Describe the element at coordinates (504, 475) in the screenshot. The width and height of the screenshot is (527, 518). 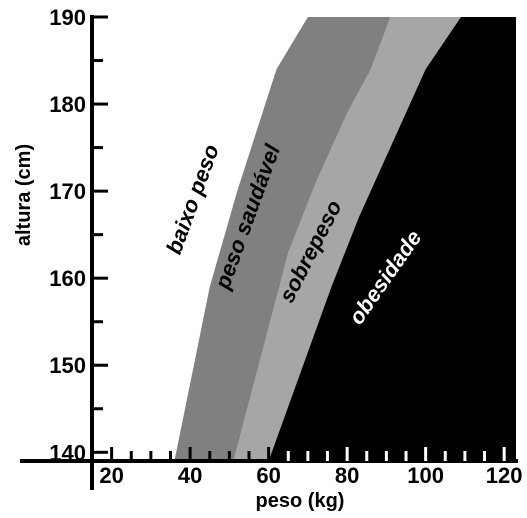
I see `x-tick-label-120: 120` at that location.